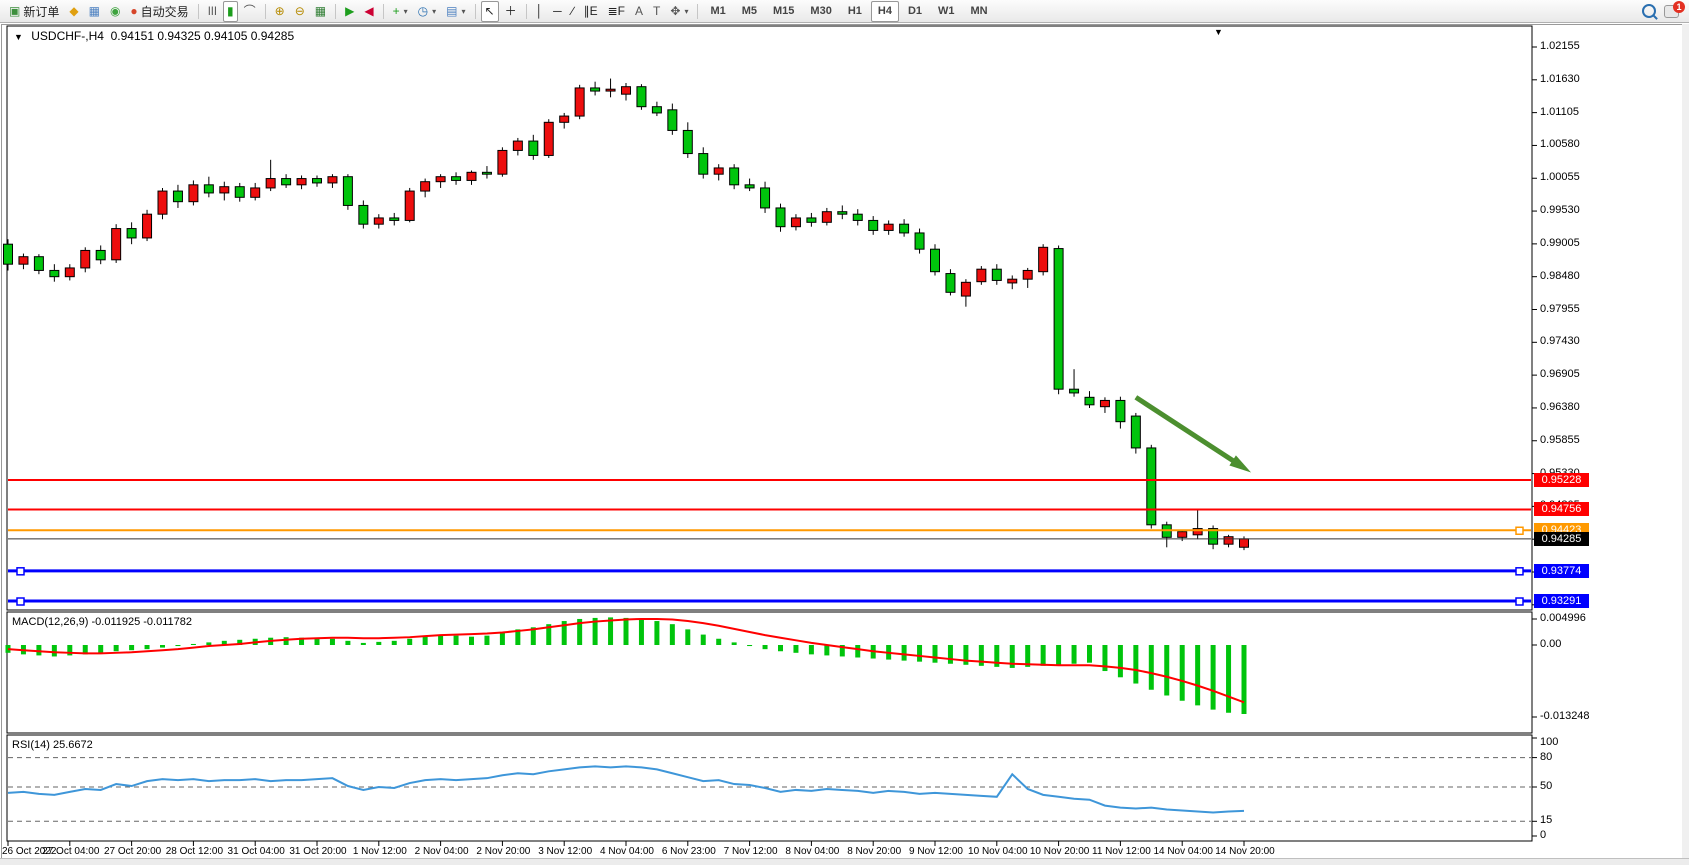  I want to click on hline-price-label: 0.93774, so click(1561, 570).